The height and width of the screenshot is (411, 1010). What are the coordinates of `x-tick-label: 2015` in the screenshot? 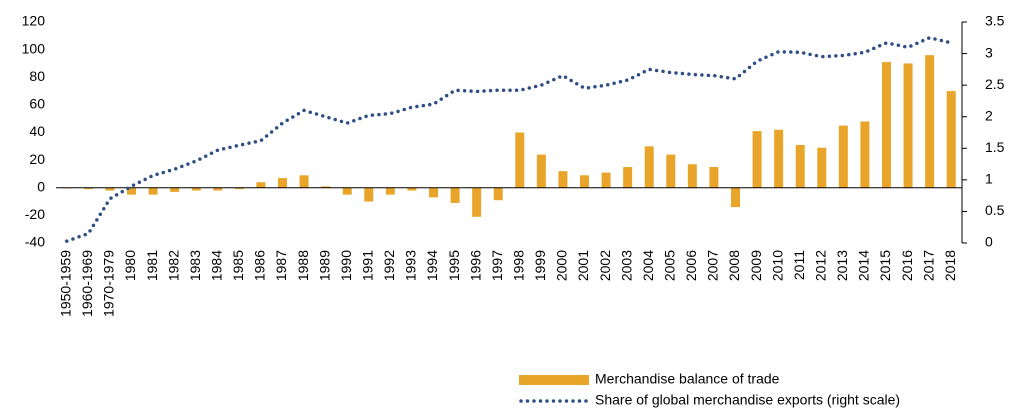 It's located at (885, 265).